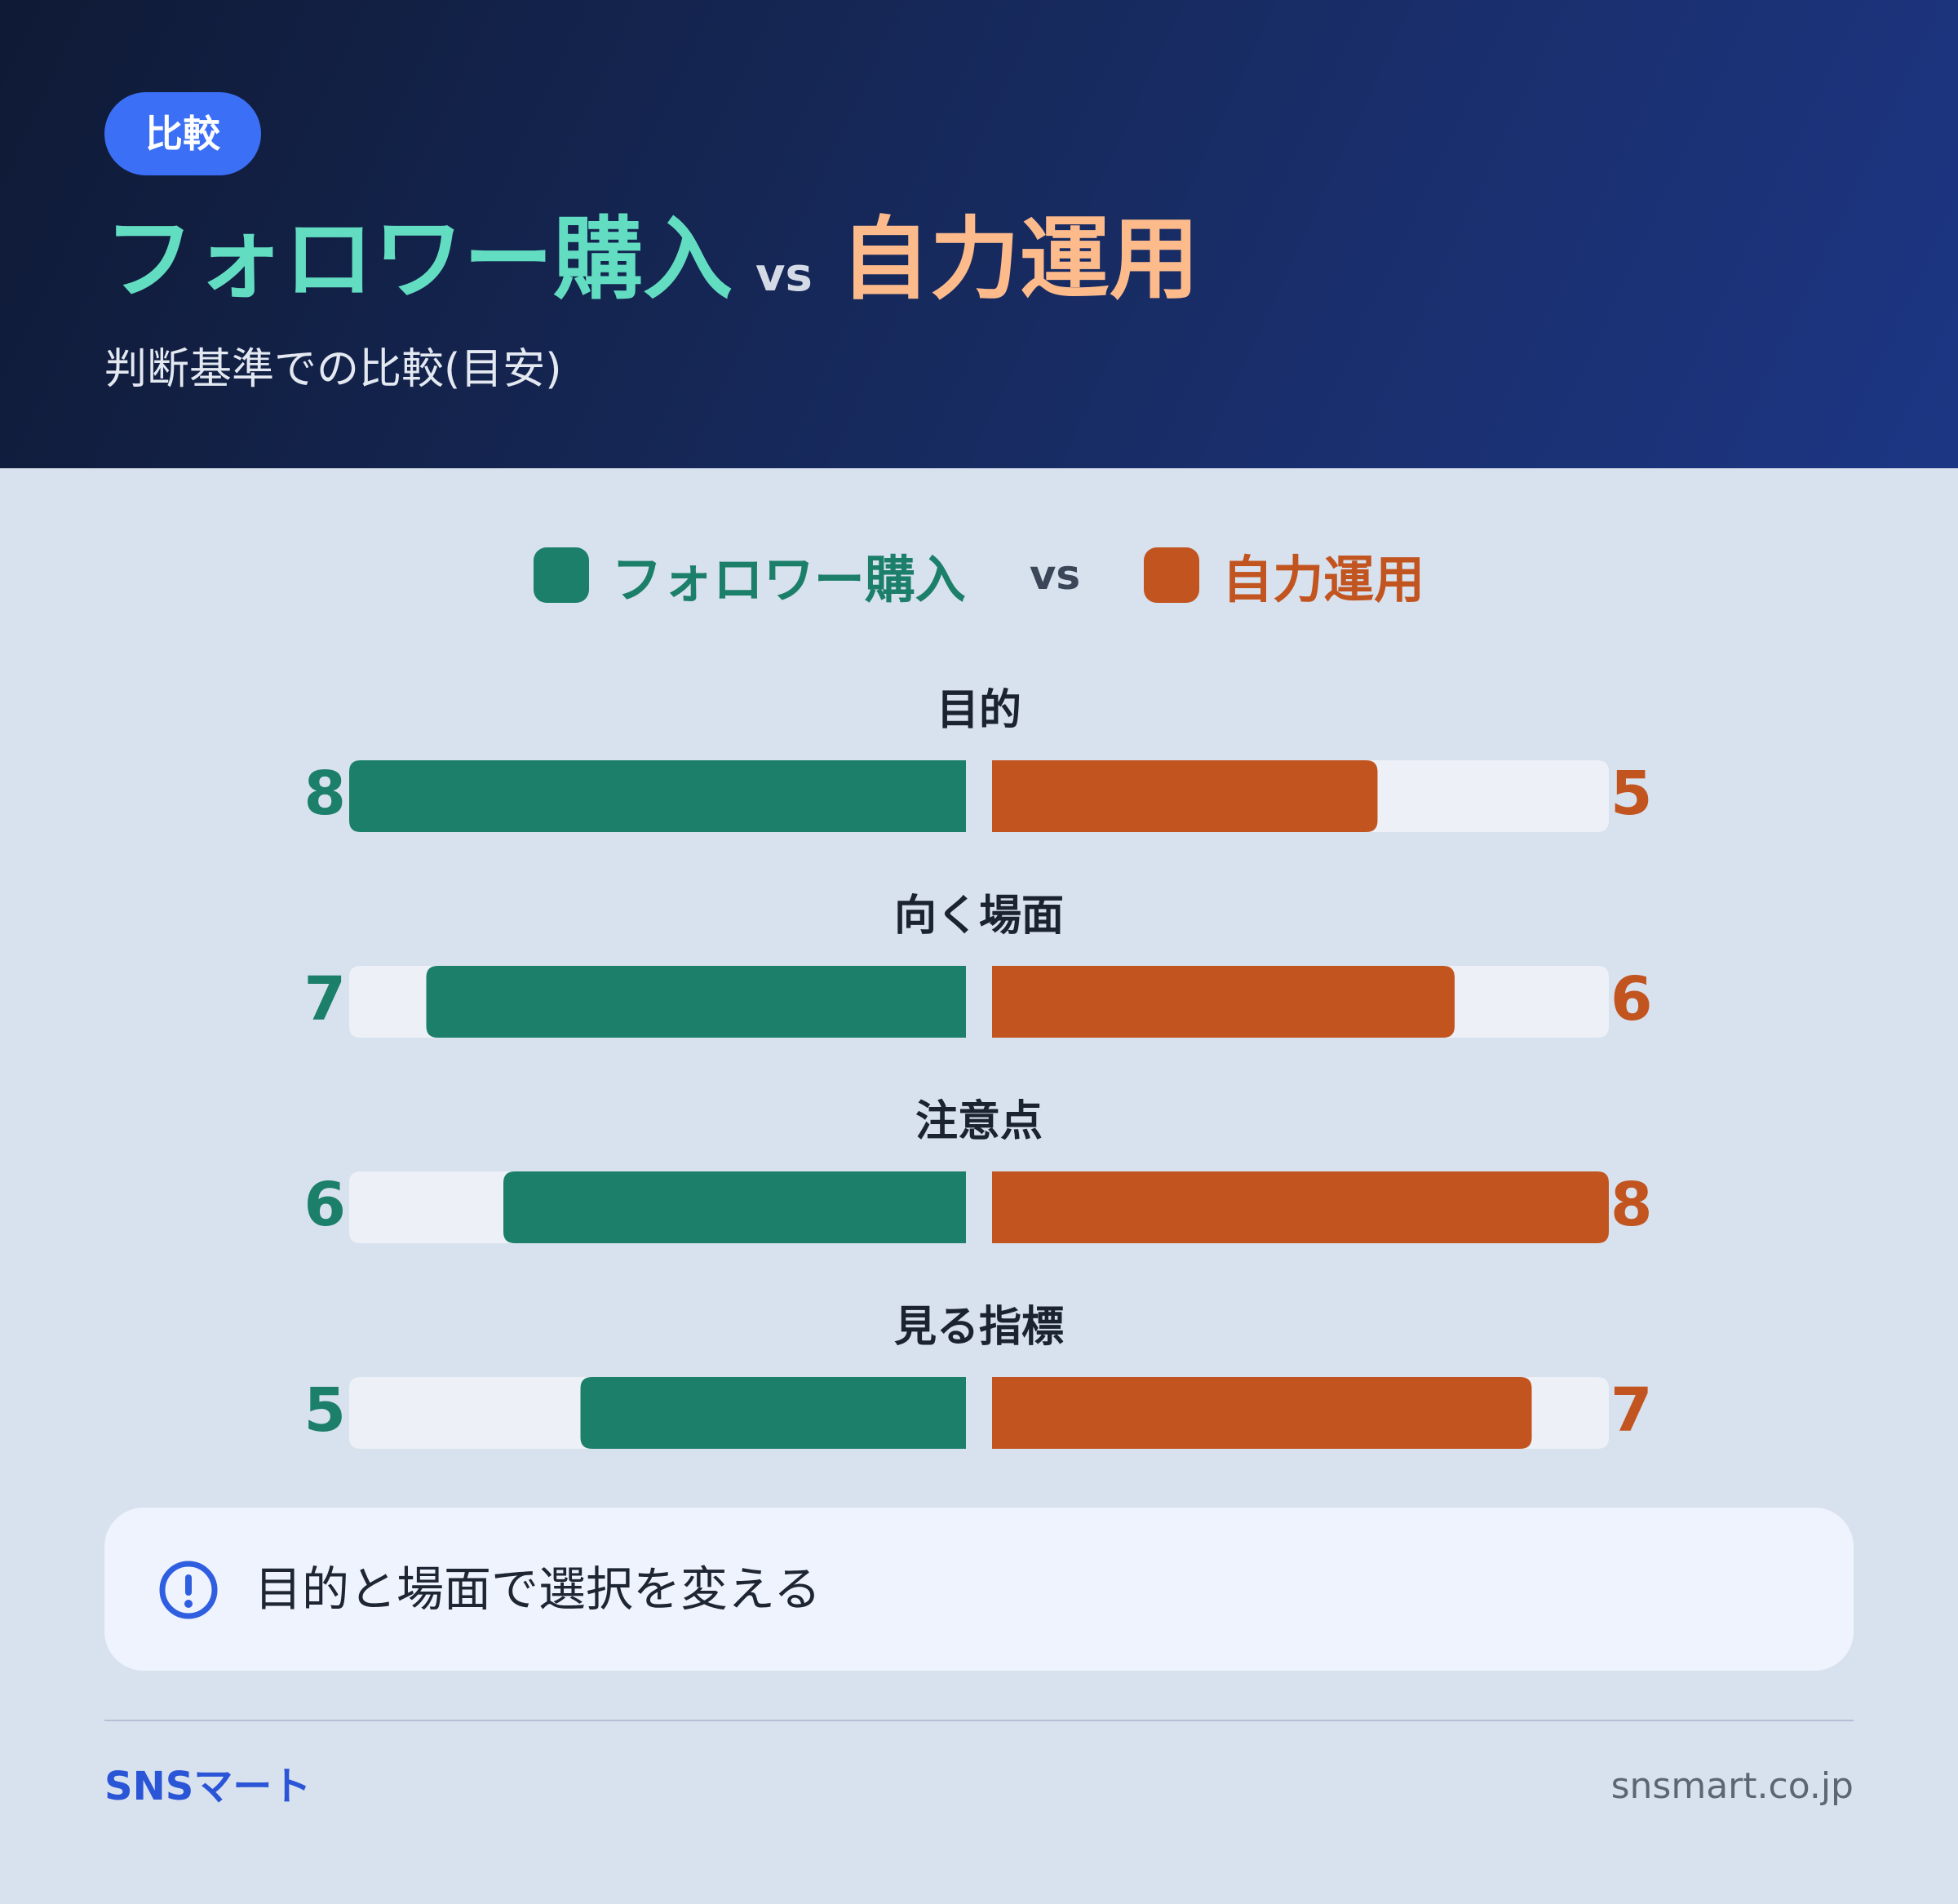 The image size is (1958, 1904). What do you see at coordinates (188, 1590) in the screenshot?
I see `info-circle-icon` at bounding box center [188, 1590].